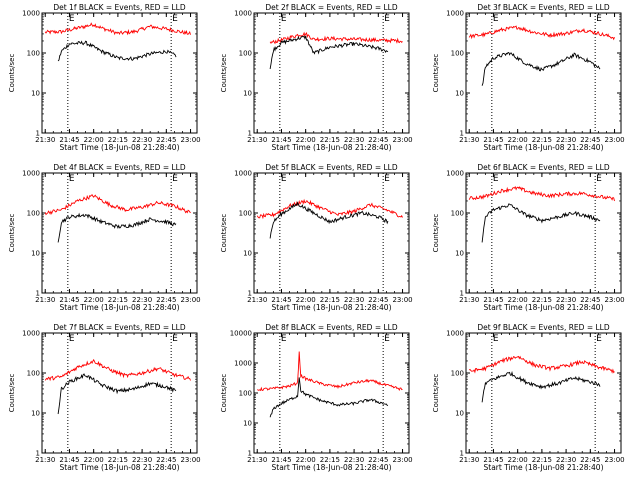 The width and height of the screenshot is (640, 484). What do you see at coordinates (331, 167) in the screenshot?
I see `panel-title: Det 5f BLACK = Events, RED = LLD` at bounding box center [331, 167].